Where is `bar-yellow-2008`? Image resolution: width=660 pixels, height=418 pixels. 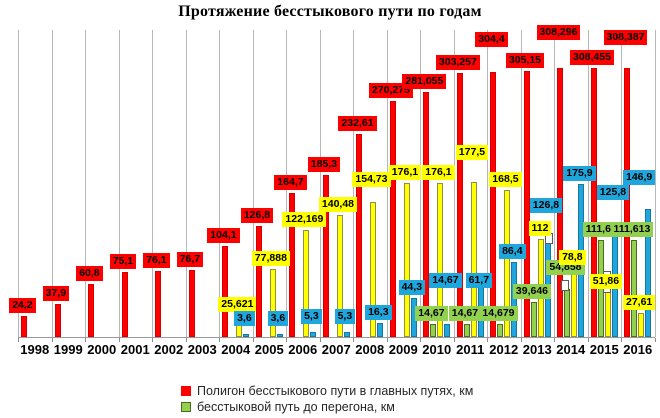
bar-yellow-2008 is located at coordinates (373, 269).